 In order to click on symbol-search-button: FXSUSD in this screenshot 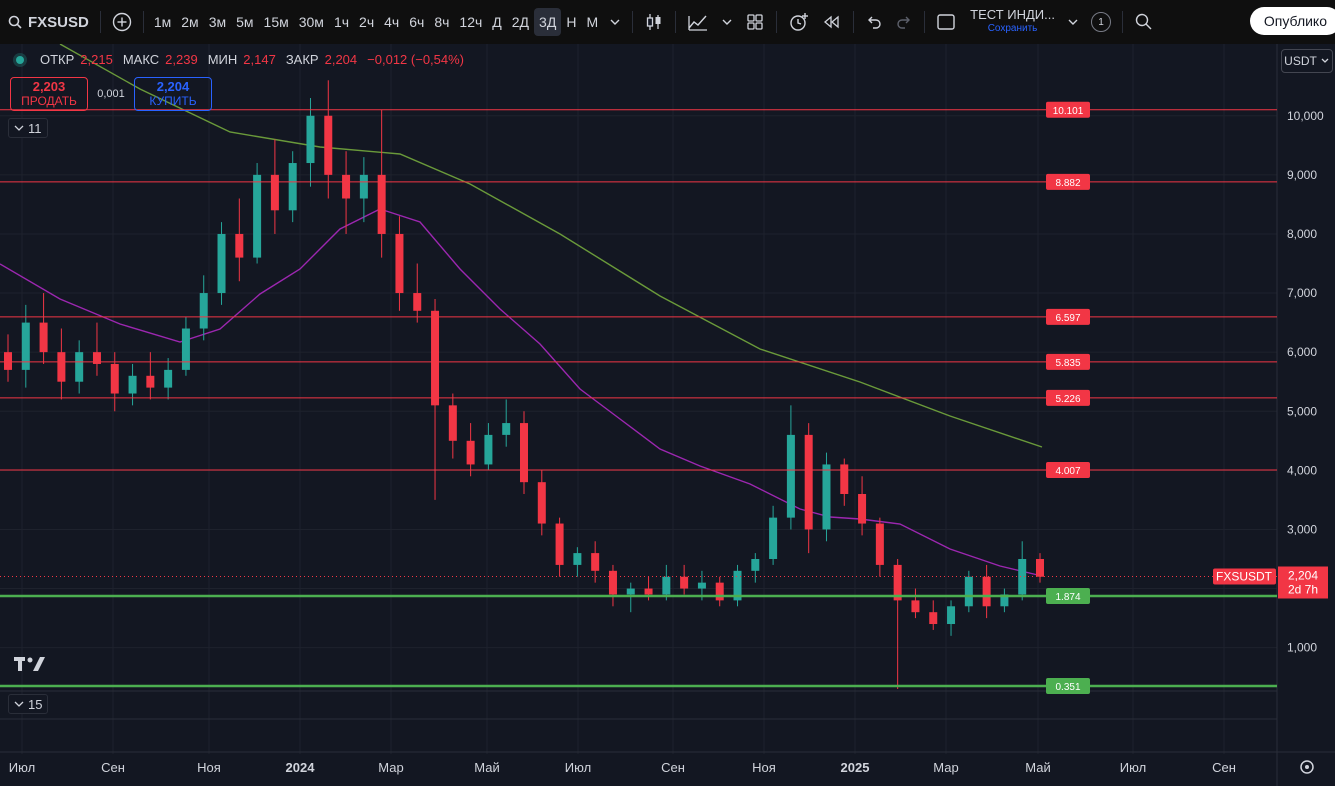, I will do `click(47, 22)`.